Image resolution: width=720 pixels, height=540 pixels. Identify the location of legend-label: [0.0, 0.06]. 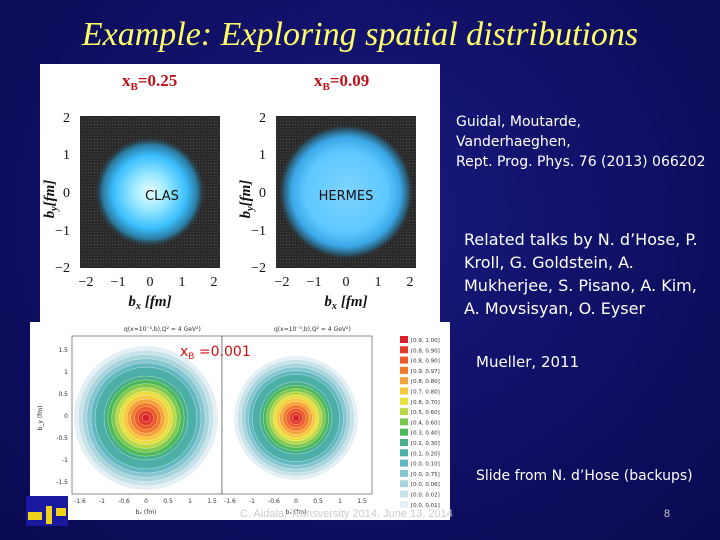
(425, 485).